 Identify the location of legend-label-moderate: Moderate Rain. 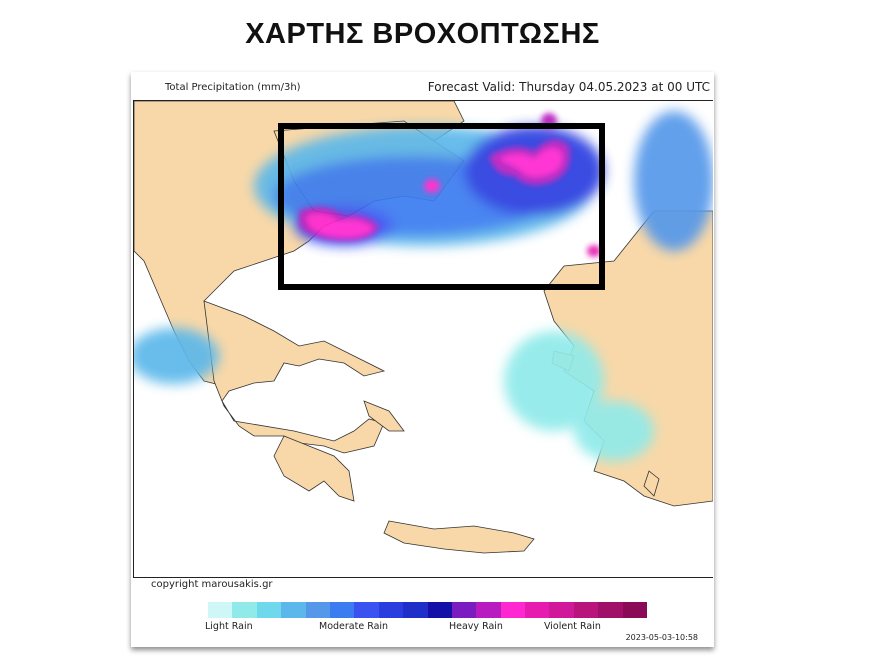
(354, 626).